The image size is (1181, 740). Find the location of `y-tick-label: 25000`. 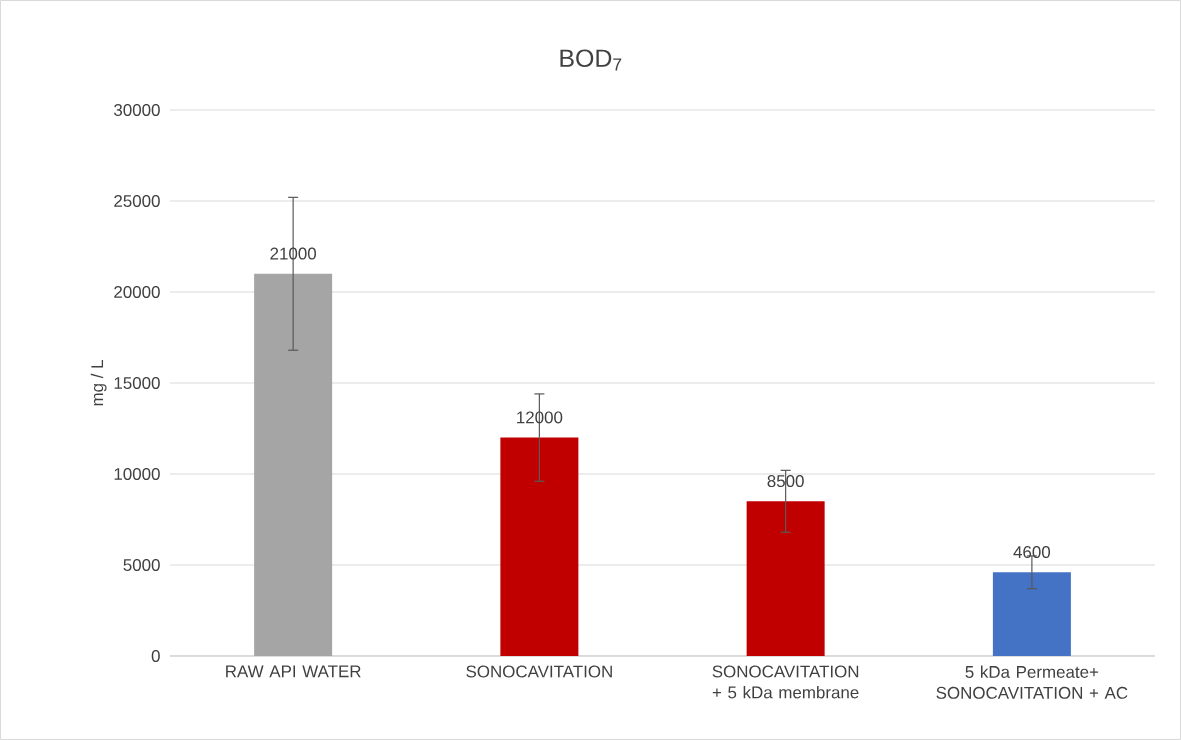

y-tick-label: 25000 is located at coordinates (137, 200).